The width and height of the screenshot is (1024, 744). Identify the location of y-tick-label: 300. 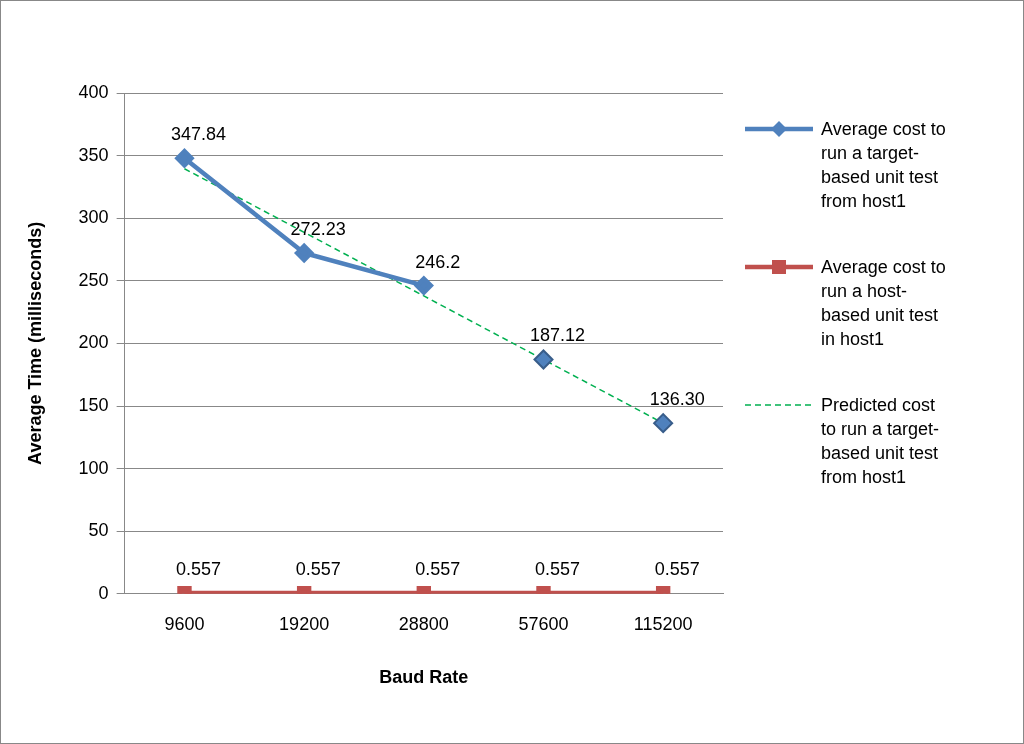
(93, 217).